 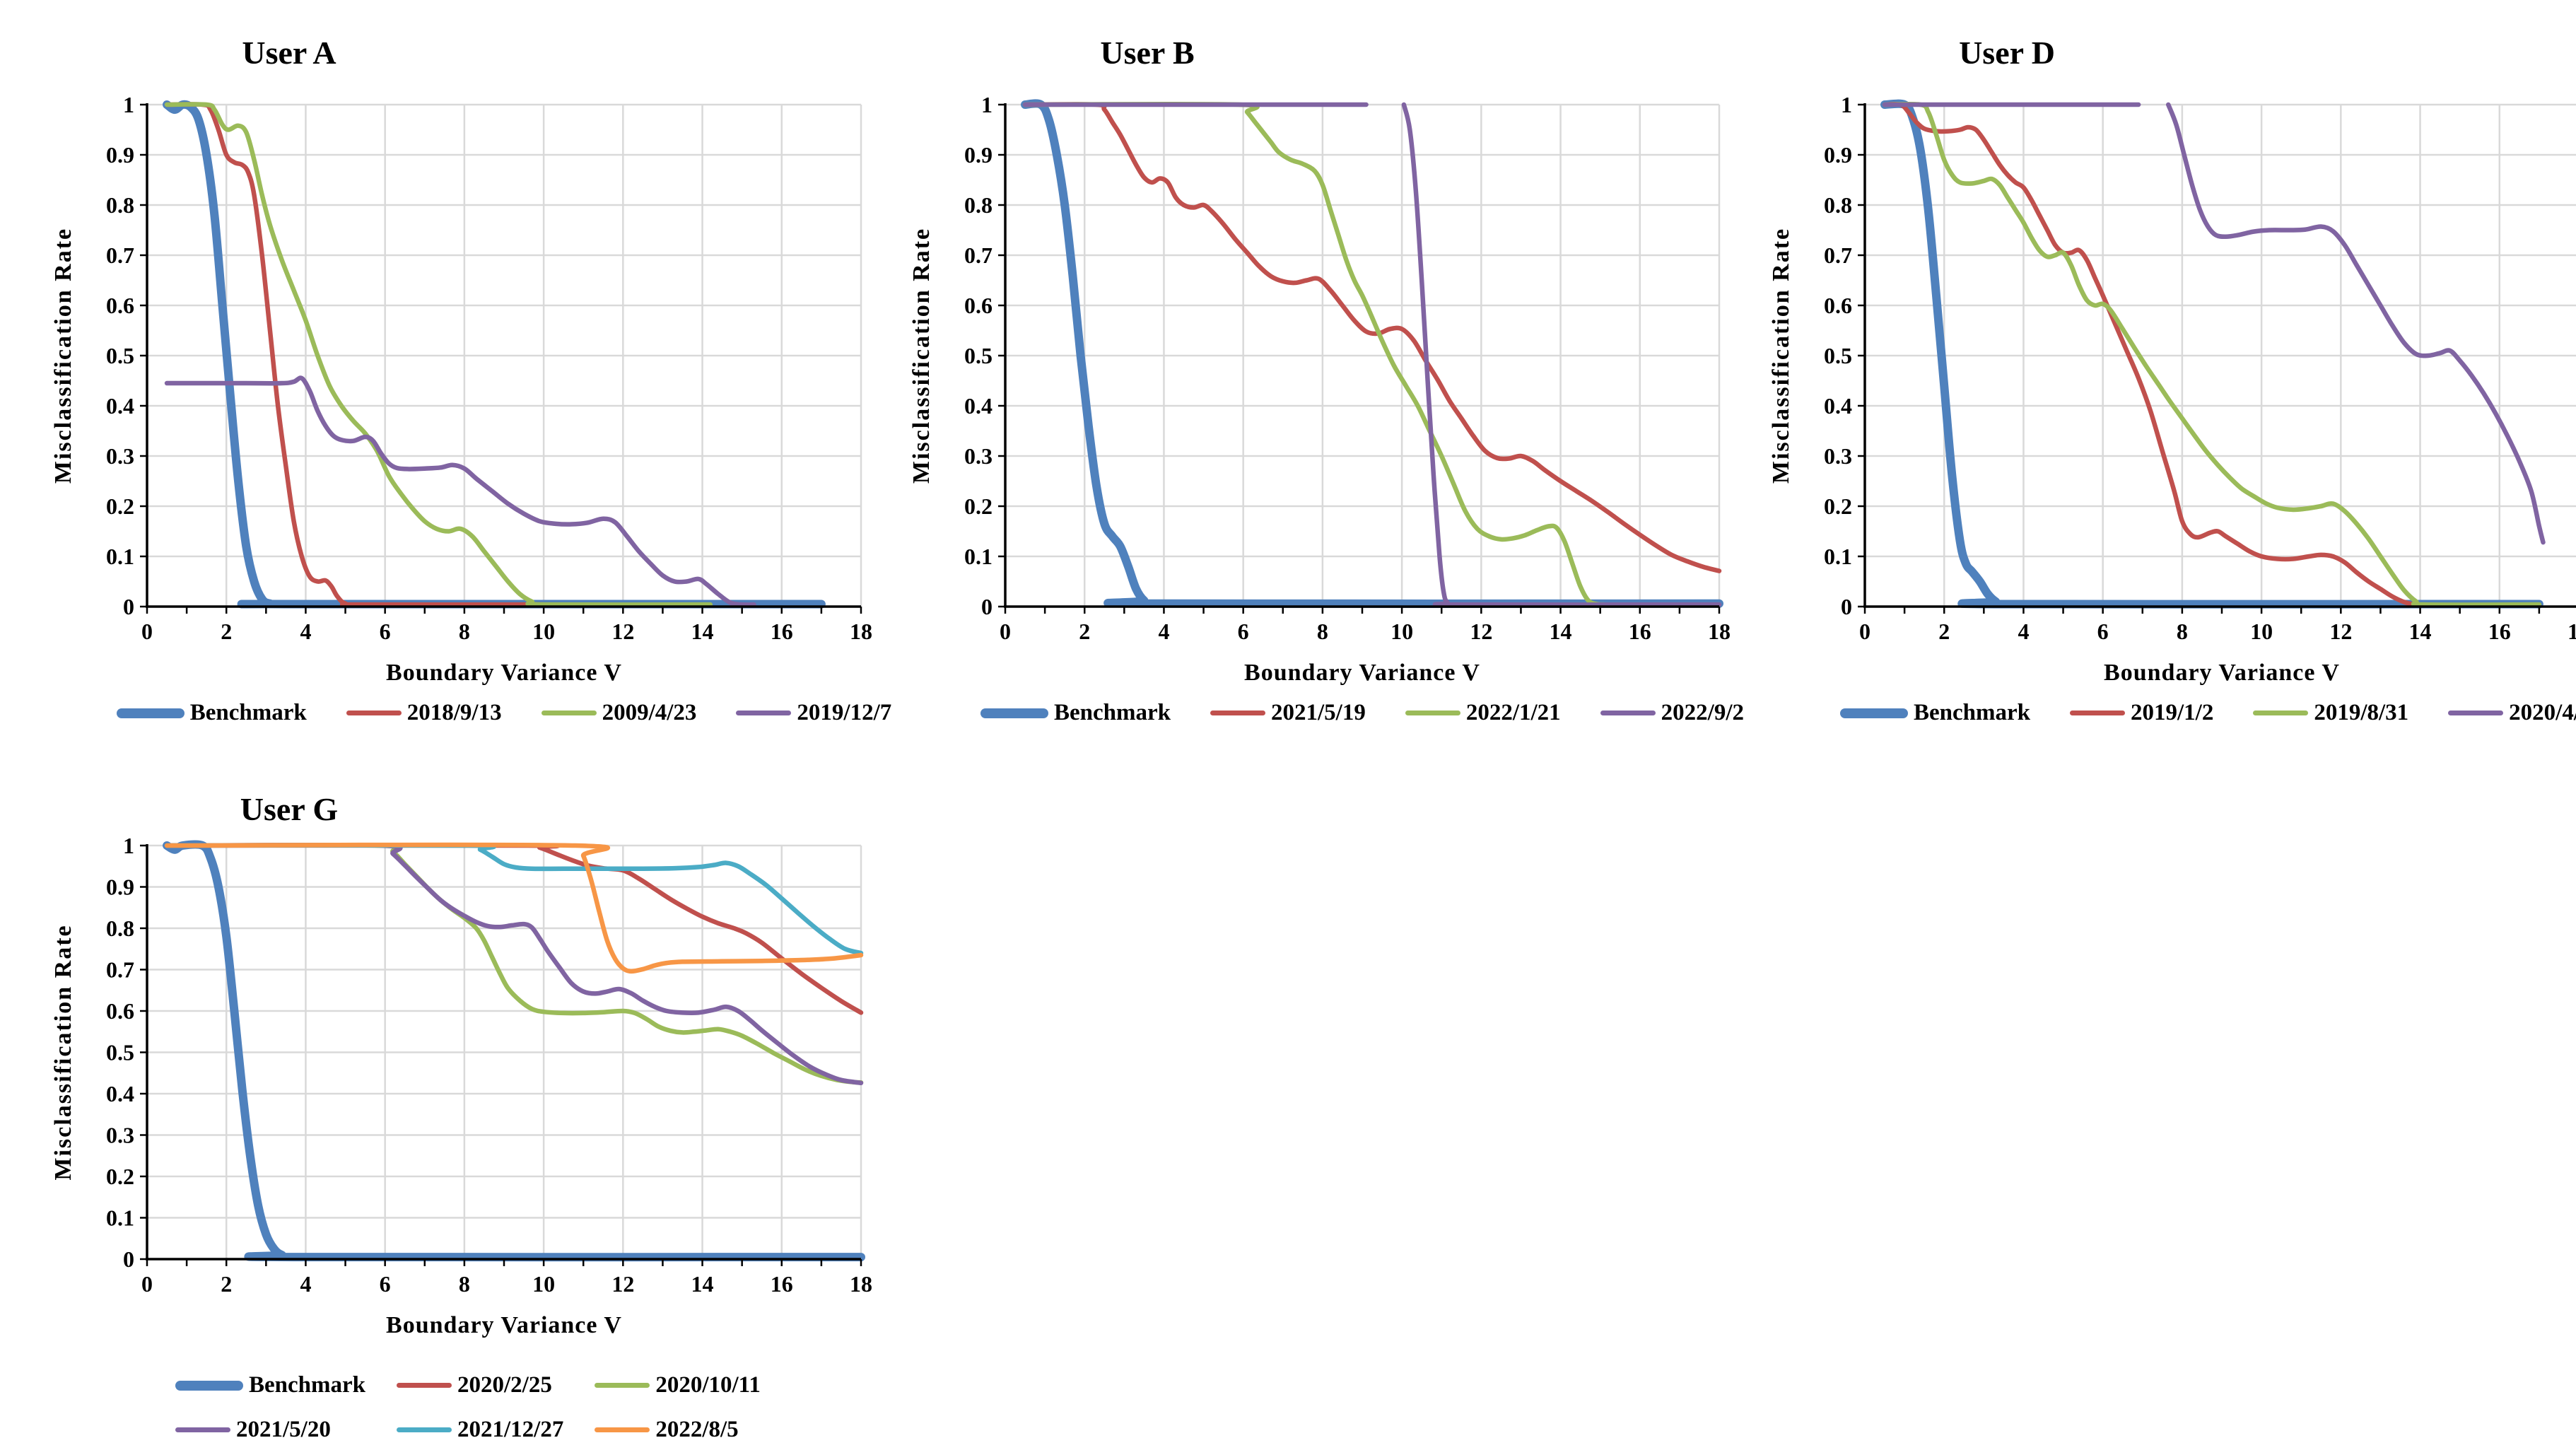 What do you see at coordinates (2172, 713) in the screenshot?
I see `legend-label: 2019/1/2` at bounding box center [2172, 713].